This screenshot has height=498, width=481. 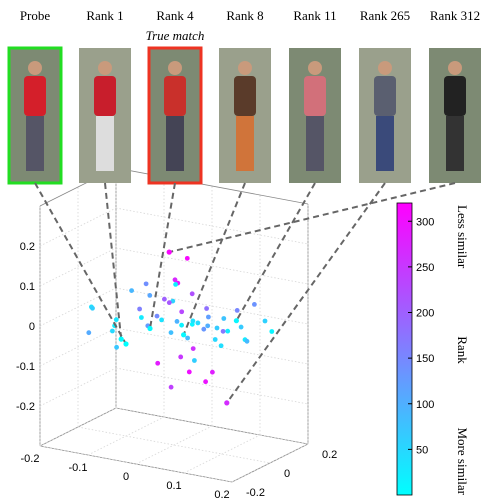 What do you see at coordinates (104, 15) in the screenshot?
I see `image-label: Rank 1` at bounding box center [104, 15].